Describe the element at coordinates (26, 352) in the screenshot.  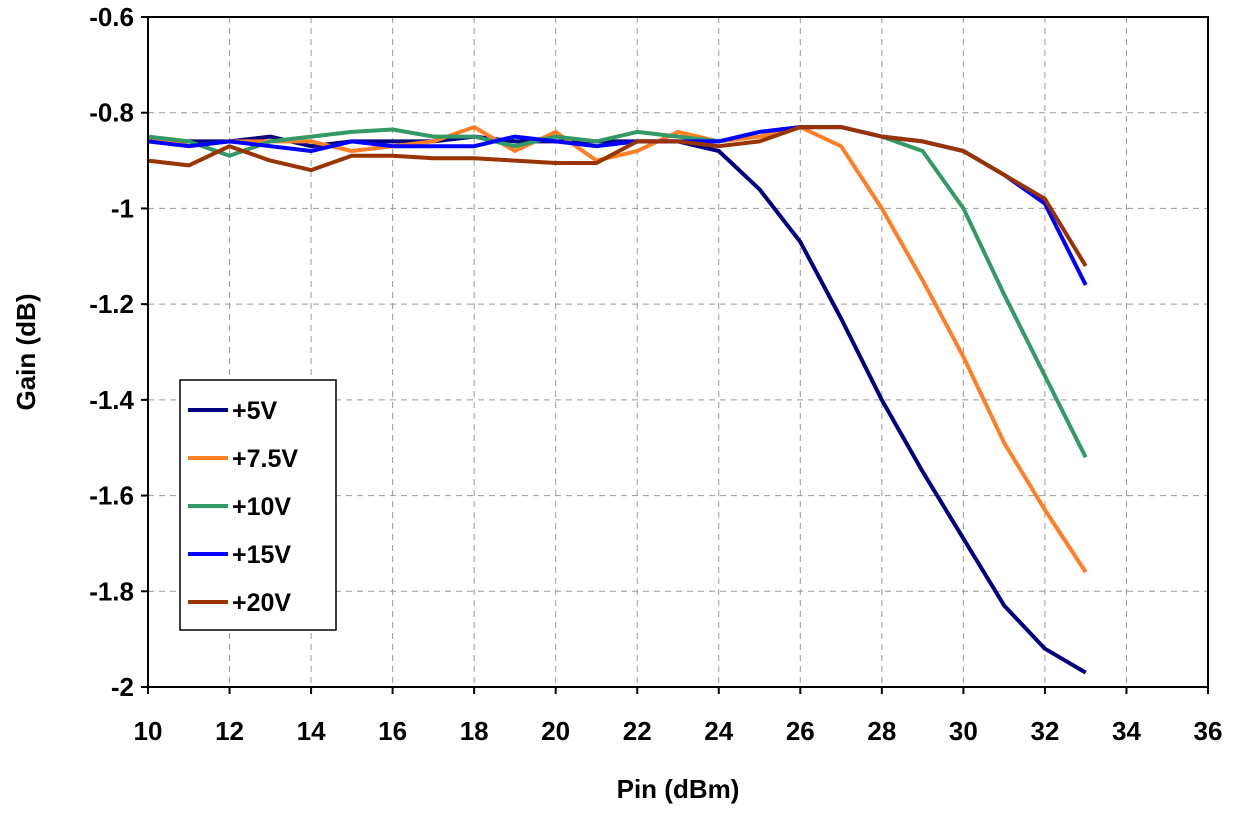
I see `y-axis-title: Gain (dB)` at that location.